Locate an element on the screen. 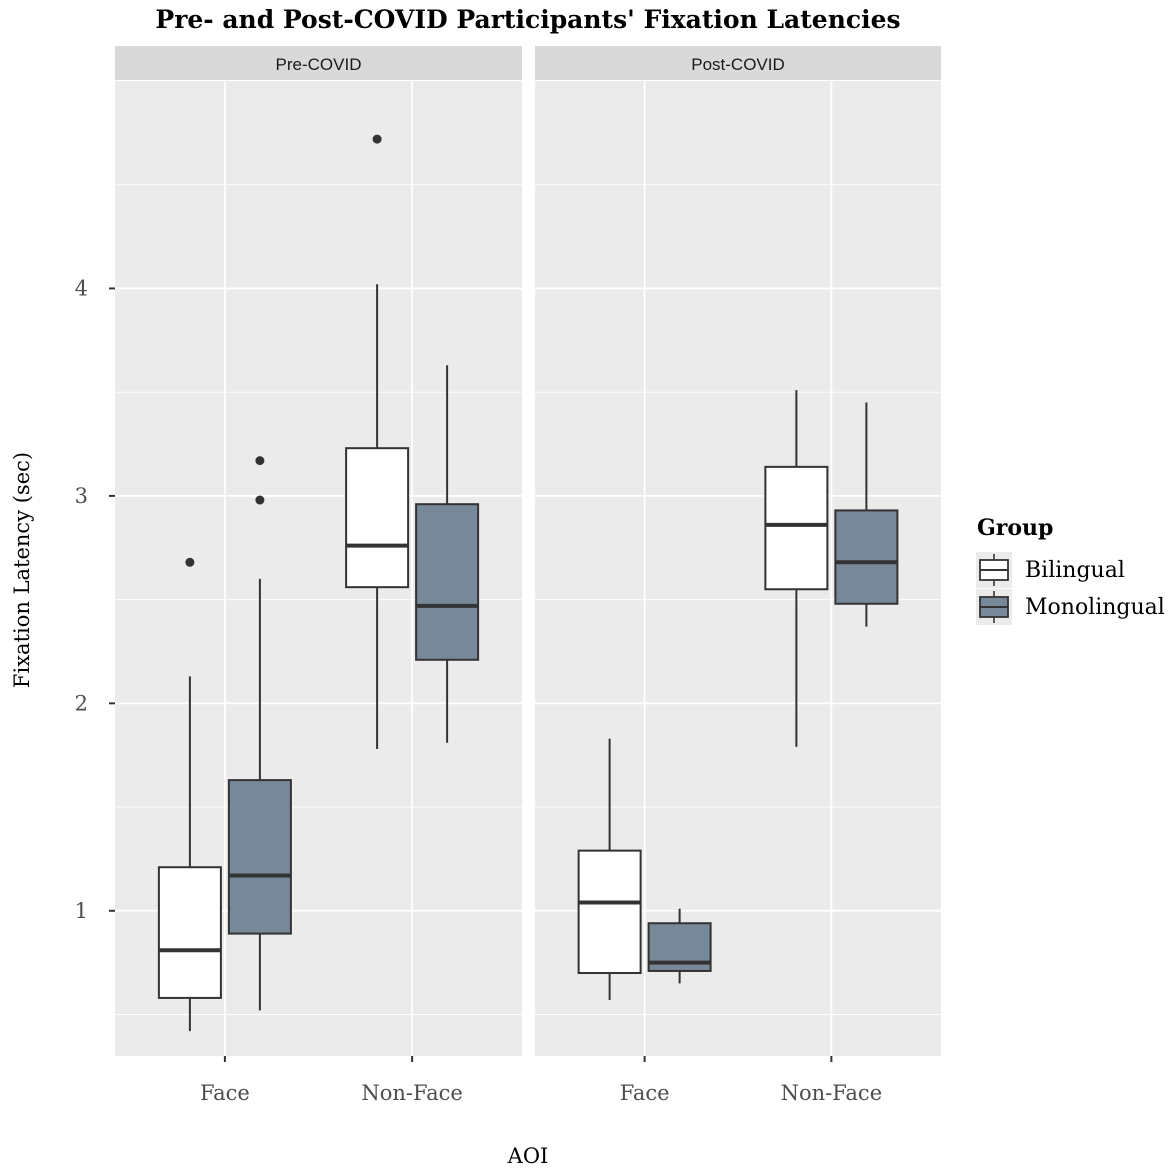 This screenshot has width=1172, height=1169. facet-label: Post-COVID is located at coordinates (738, 64).